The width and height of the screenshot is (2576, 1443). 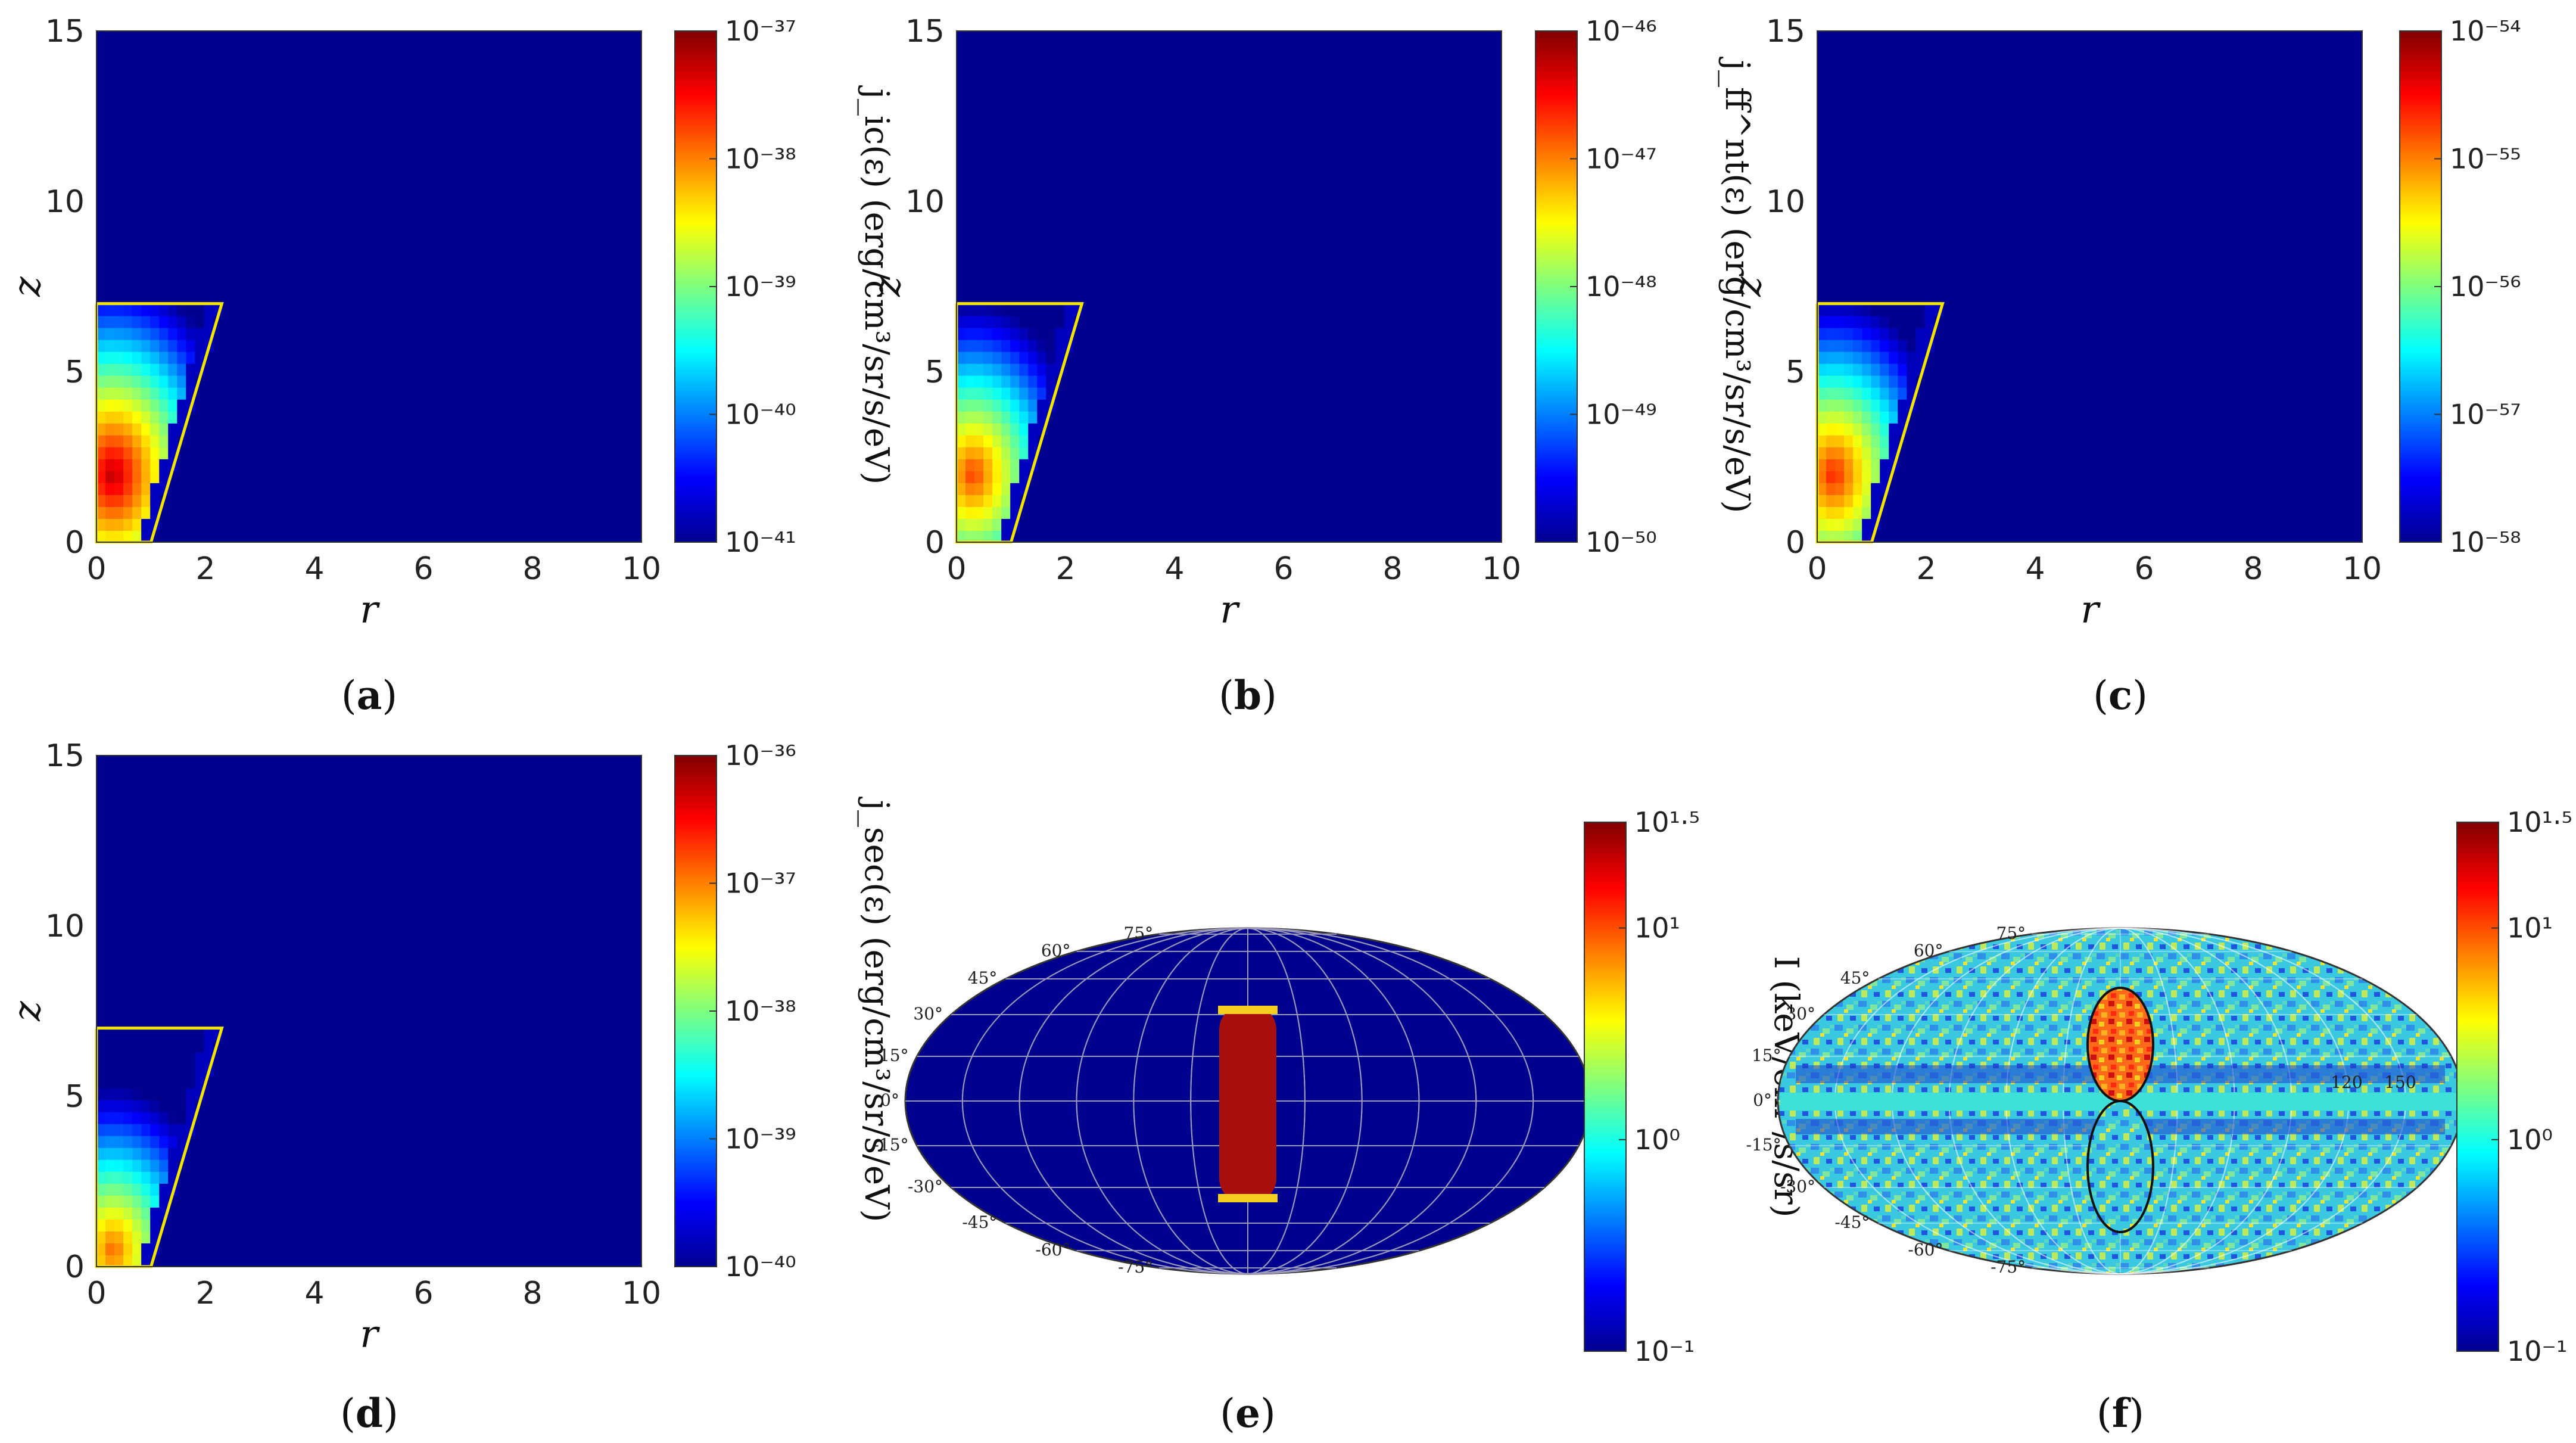 I want to click on panel-label-f: (f), so click(x=2120, y=1413).